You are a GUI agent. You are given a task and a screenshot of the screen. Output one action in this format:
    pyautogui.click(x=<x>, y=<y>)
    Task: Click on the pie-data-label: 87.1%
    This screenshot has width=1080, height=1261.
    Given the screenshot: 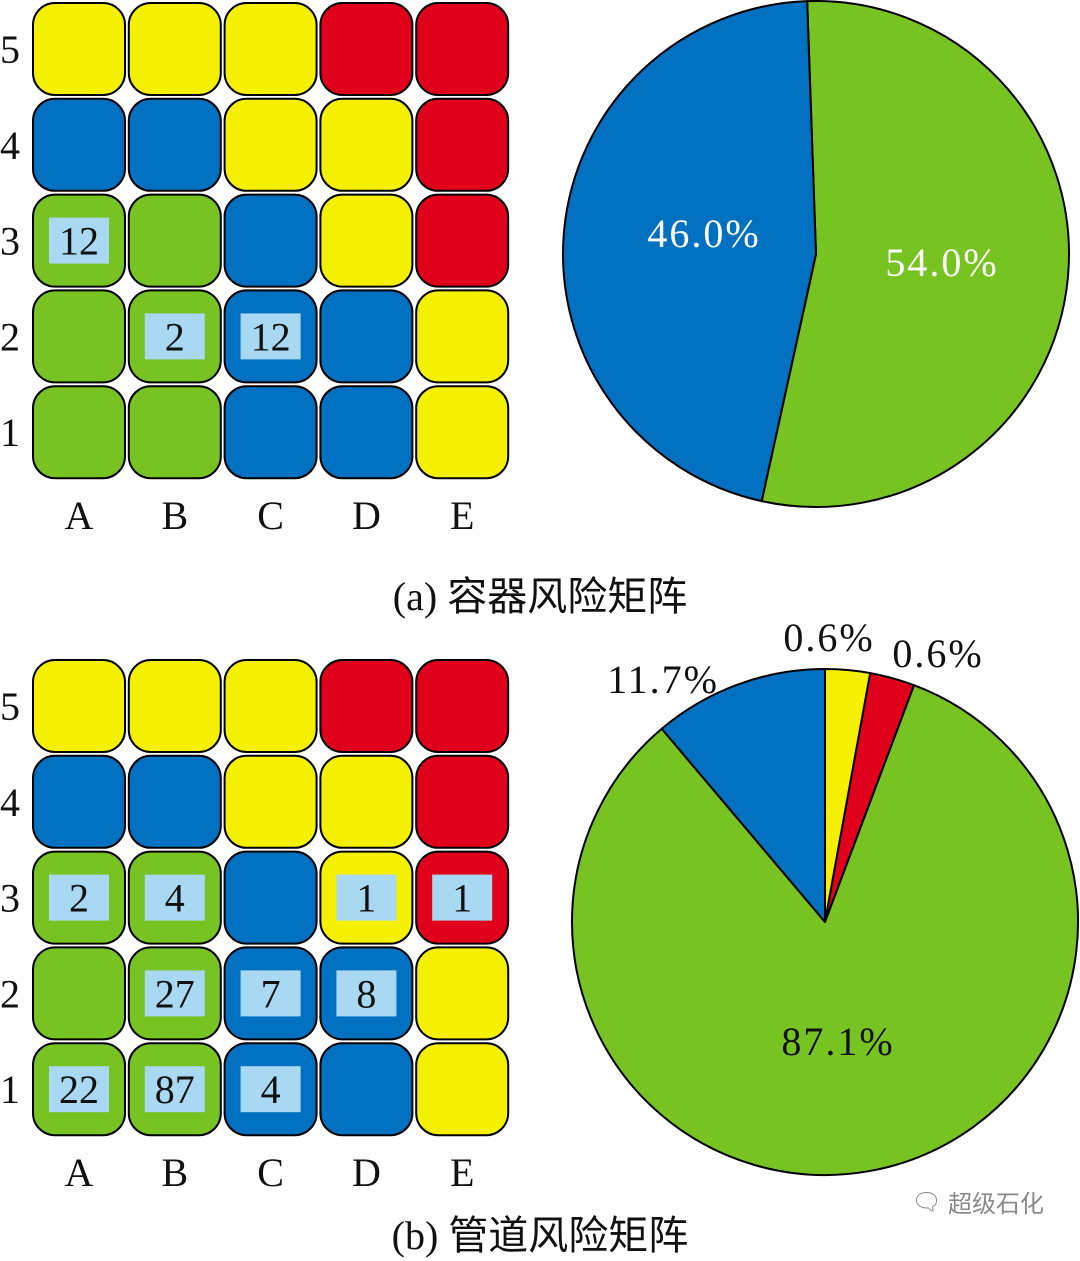 What is the action you would take?
    pyautogui.click(x=837, y=1041)
    